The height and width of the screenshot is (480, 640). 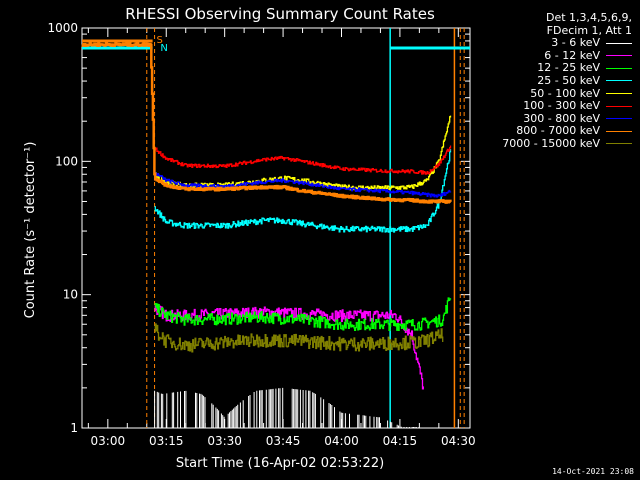 I want to click on y-tick-label: 10, so click(x=70, y=295).